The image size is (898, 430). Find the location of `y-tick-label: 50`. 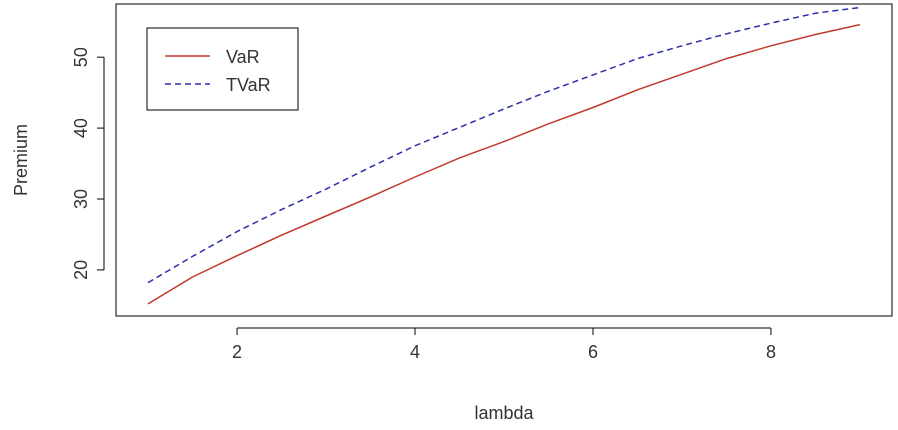

y-tick-label: 50 is located at coordinates (81, 57).